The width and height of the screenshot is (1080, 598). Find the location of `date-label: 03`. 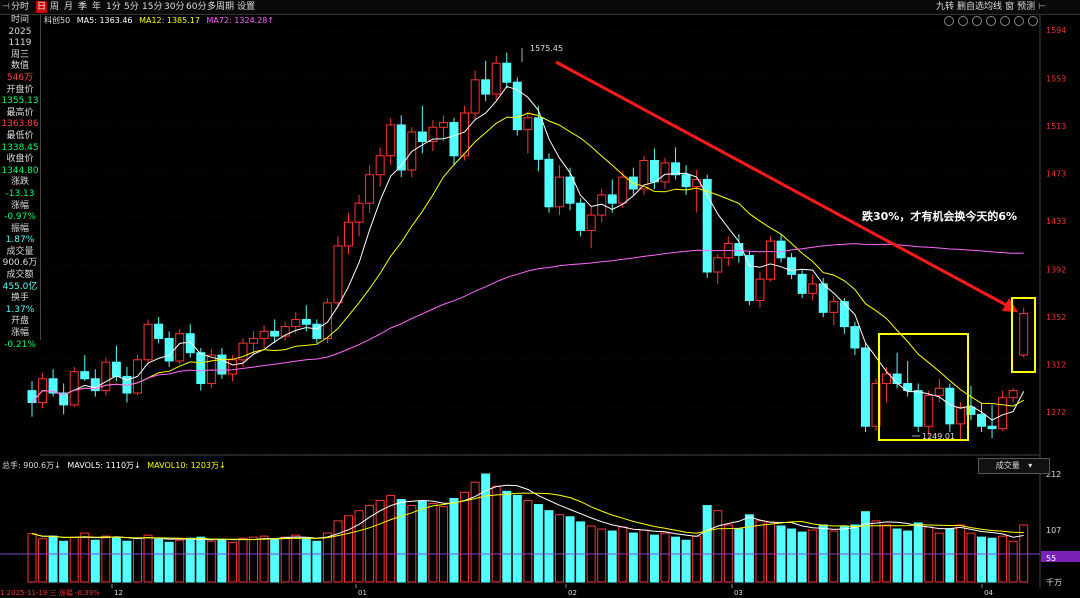

date-label: 03 is located at coordinates (738, 593).